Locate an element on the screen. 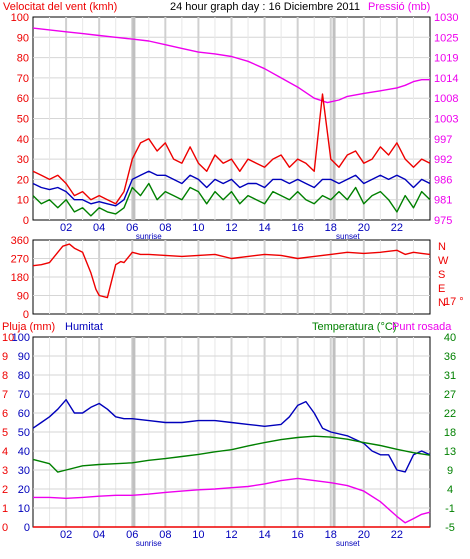 The image size is (470, 559). y-tick-label-direction: 270 is located at coordinates (20, 260).